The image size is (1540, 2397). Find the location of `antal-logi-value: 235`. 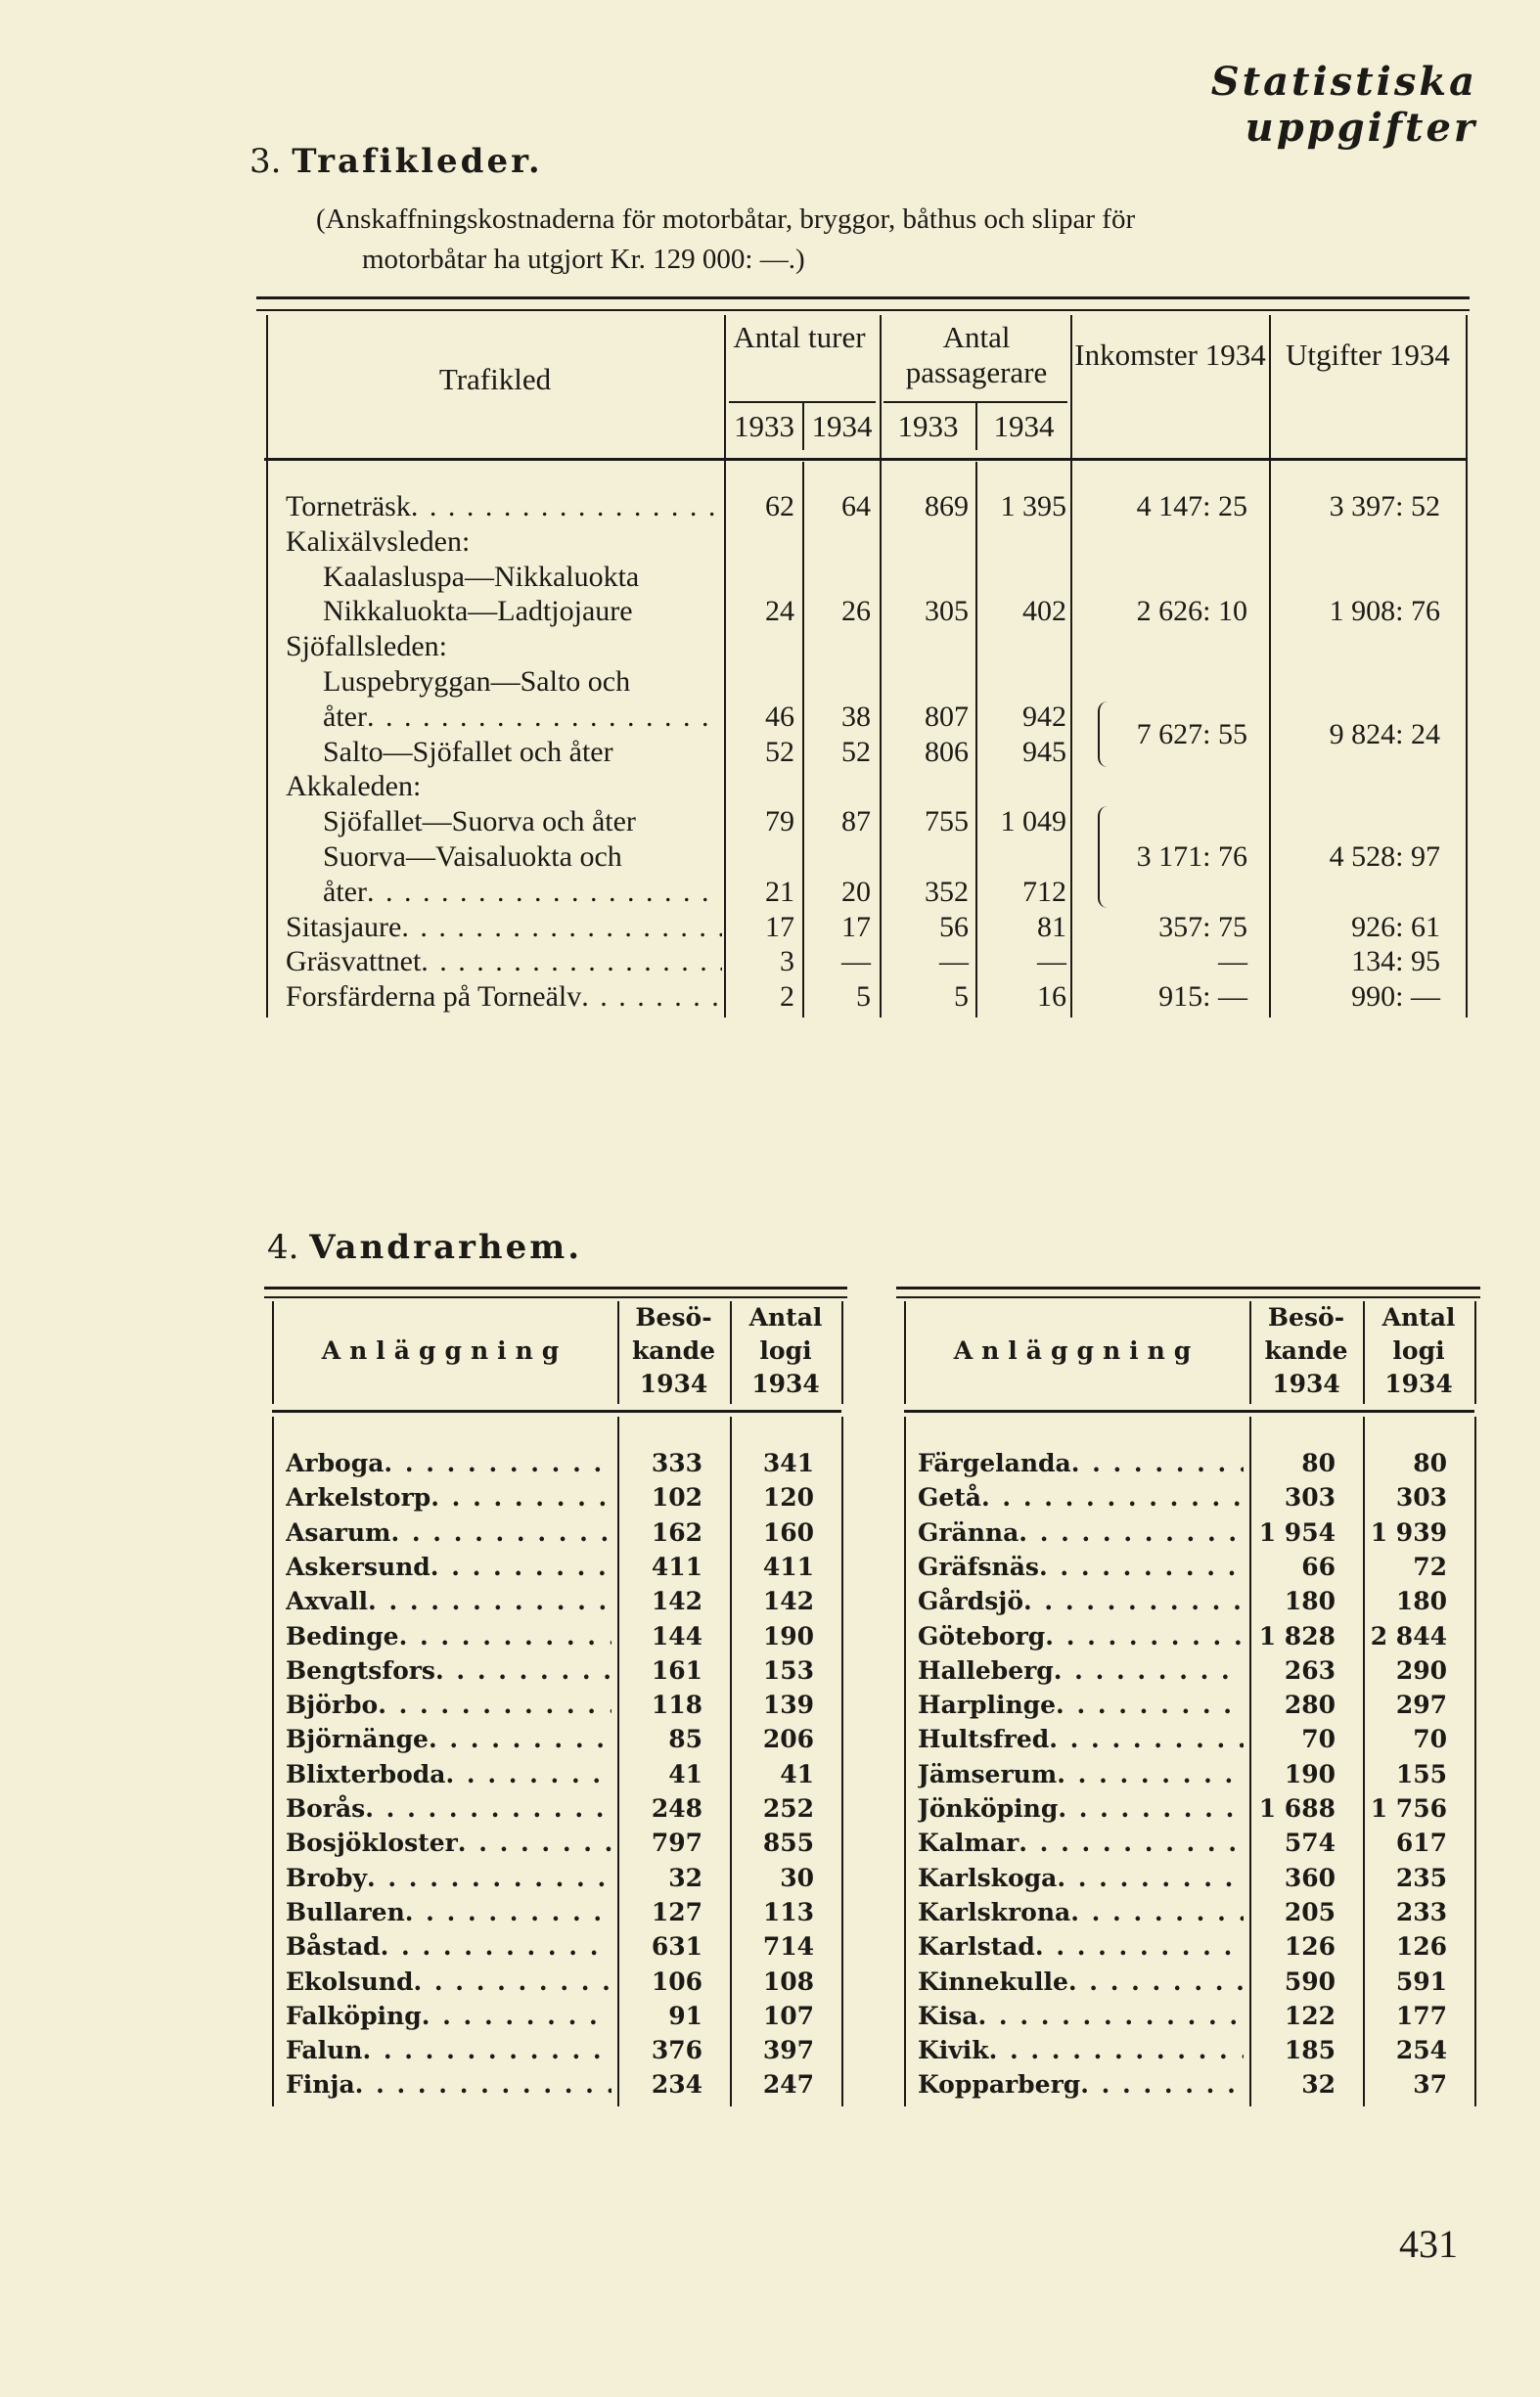

antal-logi-value: 235 is located at coordinates (1421, 1877).